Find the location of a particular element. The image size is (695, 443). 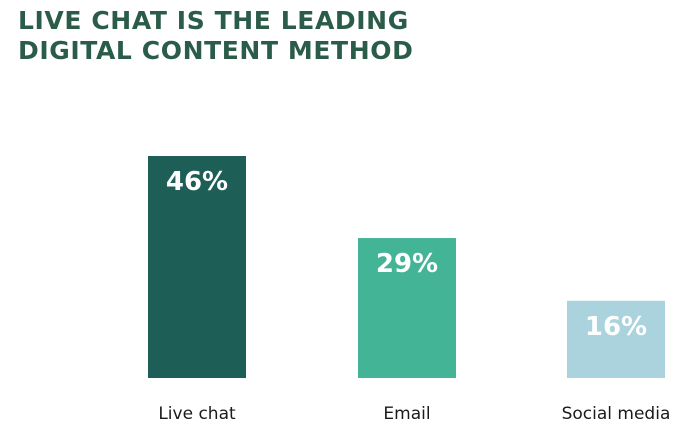

value-label: 16% is located at coordinates (616, 327).